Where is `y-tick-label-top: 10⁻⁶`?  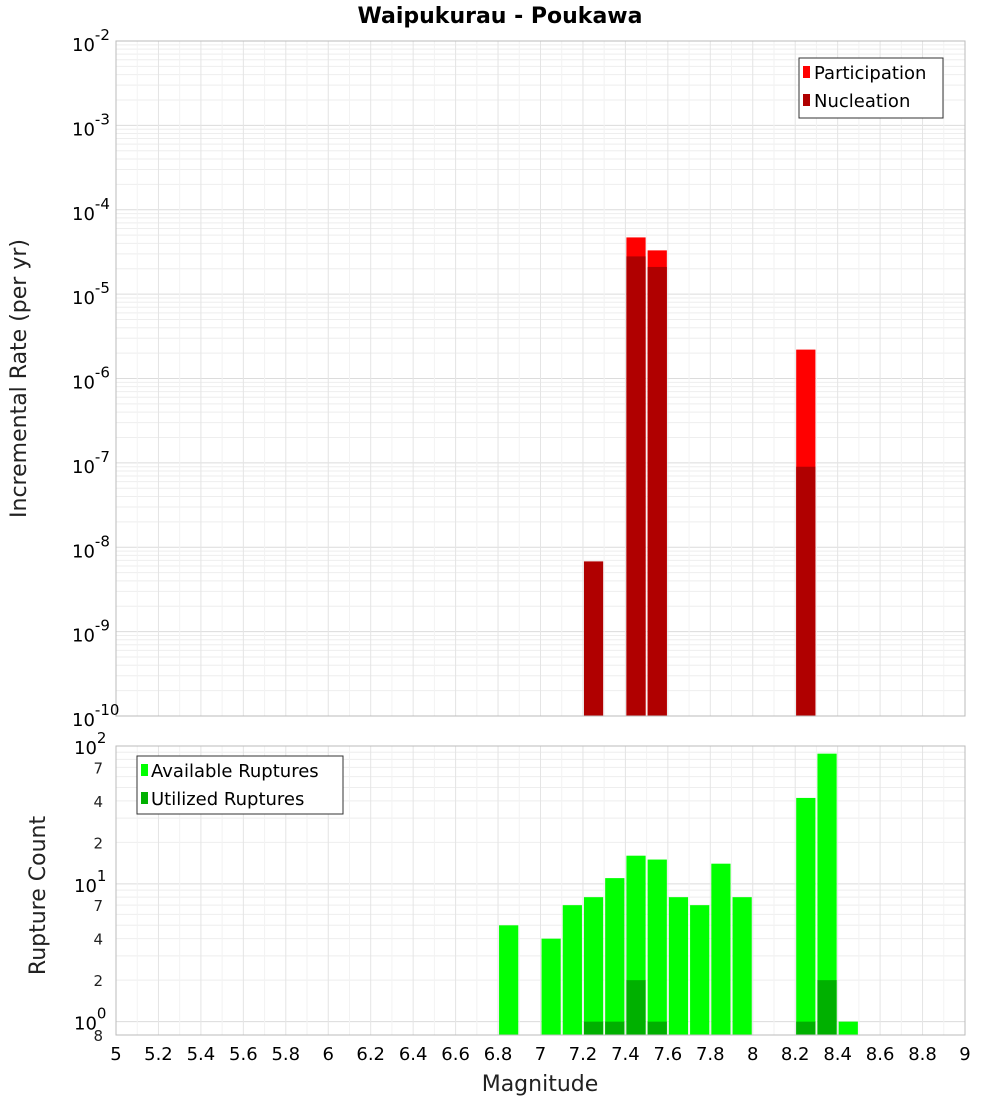 y-tick-label-top: 10⁻⁶ is located at coordinates (91, 379).